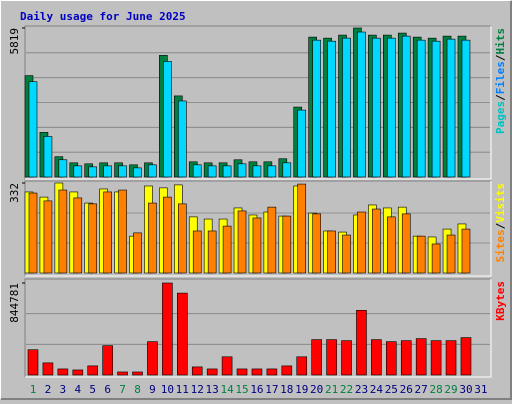 This screenshot has height=404, width=512. What do you see at coordinates (286, 389) in the screenshot?
I see `x-tick-label: 18` at bounding box center [286, 389].